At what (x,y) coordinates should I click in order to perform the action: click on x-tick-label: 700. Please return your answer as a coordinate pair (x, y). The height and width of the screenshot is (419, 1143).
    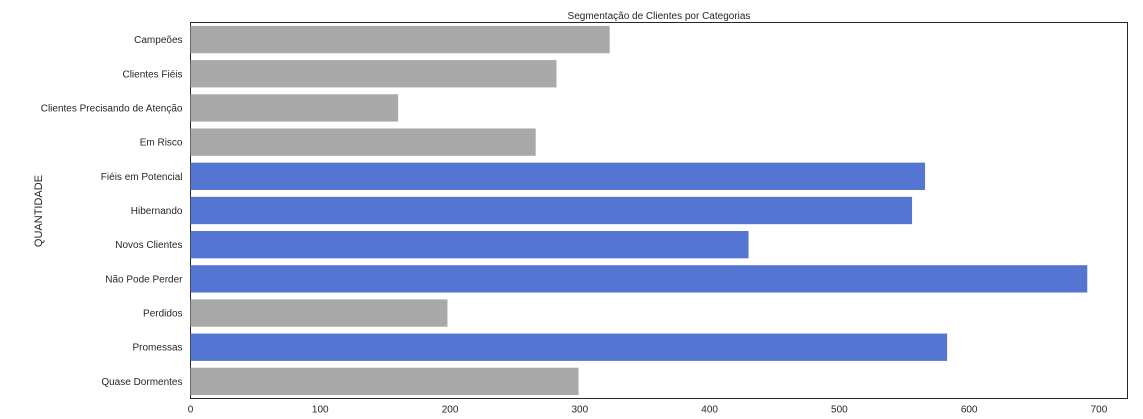
    Looking at the image, I should click on (1099, 410).